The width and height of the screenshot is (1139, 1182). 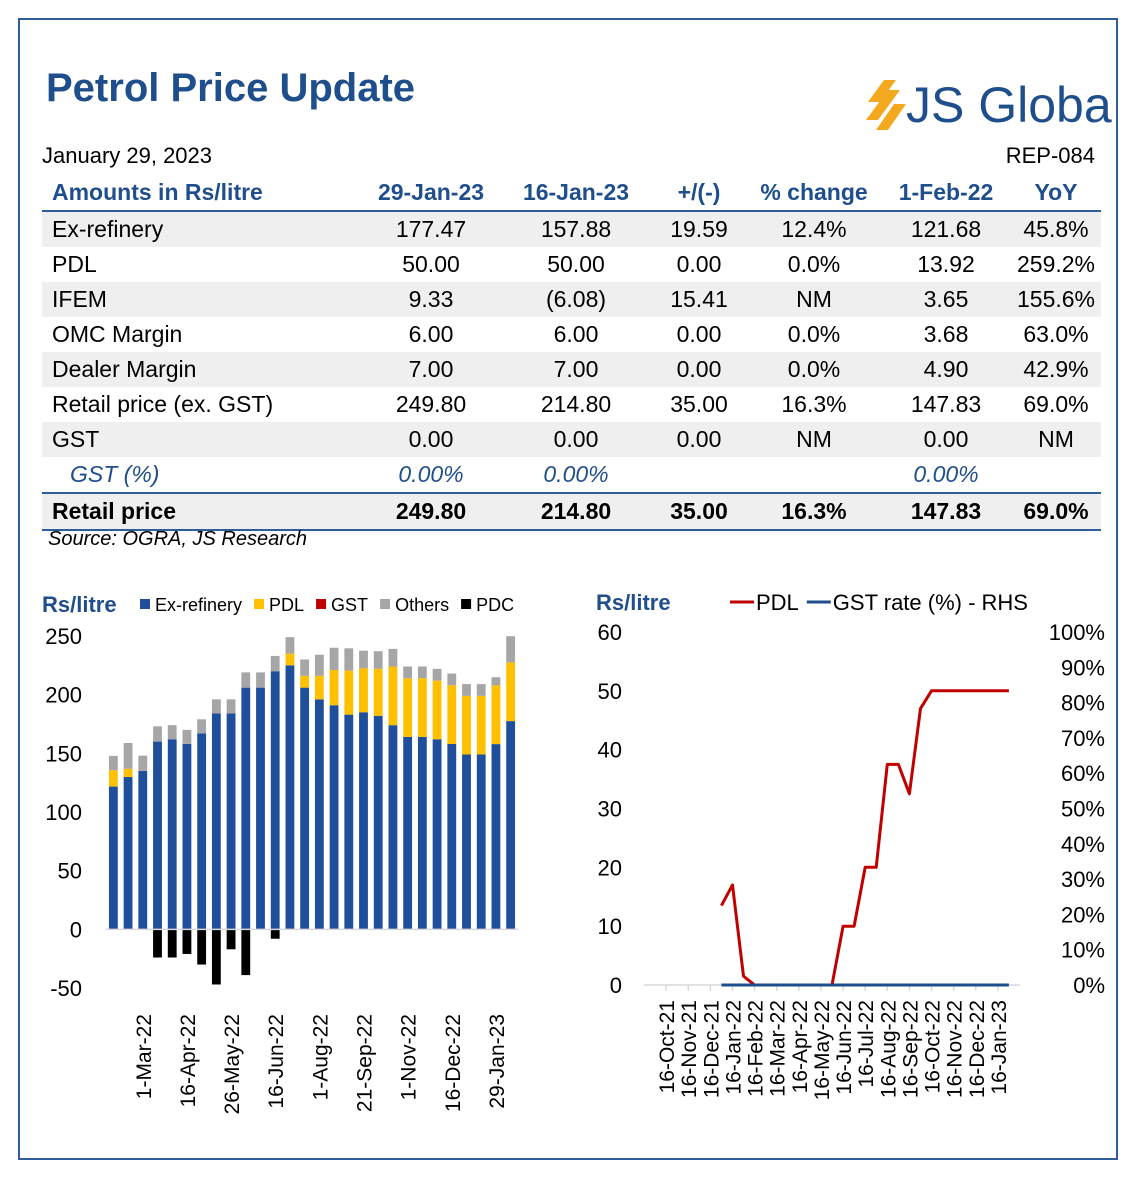 I want to click on y-tick-label: 40, so click(x=610, y=750).